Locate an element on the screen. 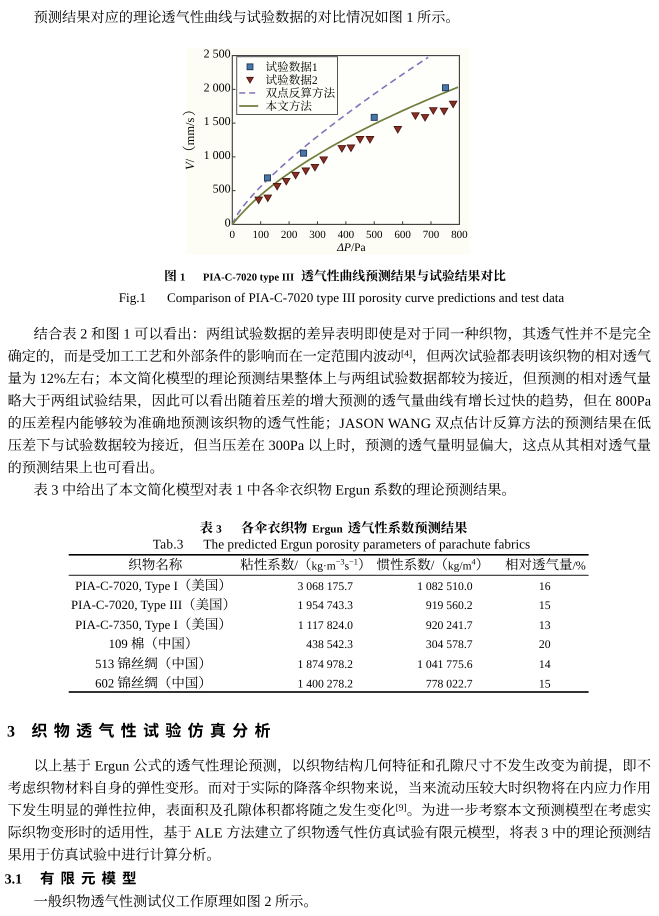 Image resolution: width=659 pixels, height=916 pixels. svg-text: 1 874 978.2 is located at coordinates (325, 664).